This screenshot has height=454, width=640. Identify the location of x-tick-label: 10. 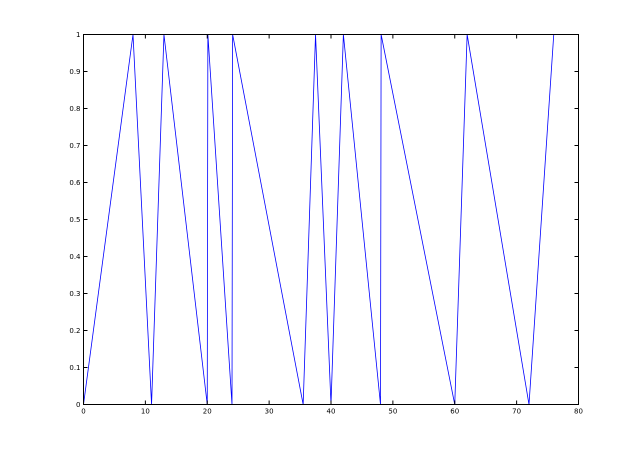
(145, 412).